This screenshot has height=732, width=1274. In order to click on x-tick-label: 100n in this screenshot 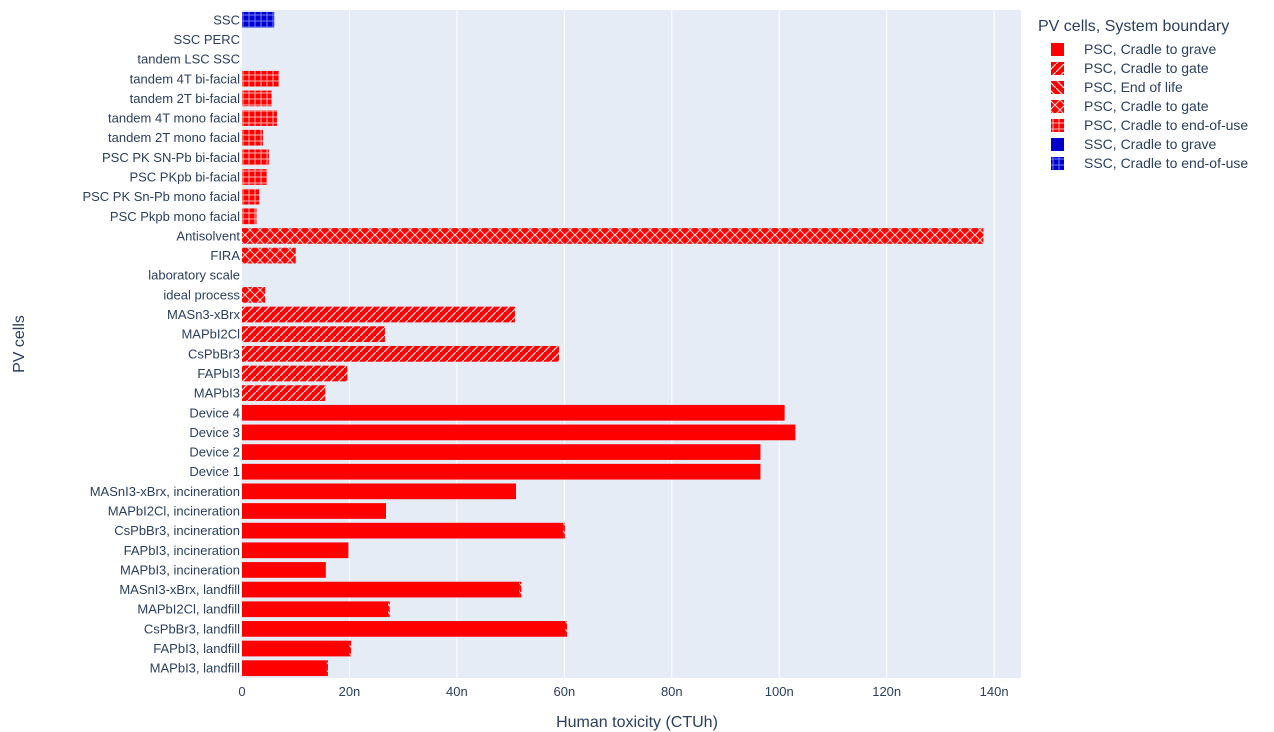, I will do `click(779, 691)`.